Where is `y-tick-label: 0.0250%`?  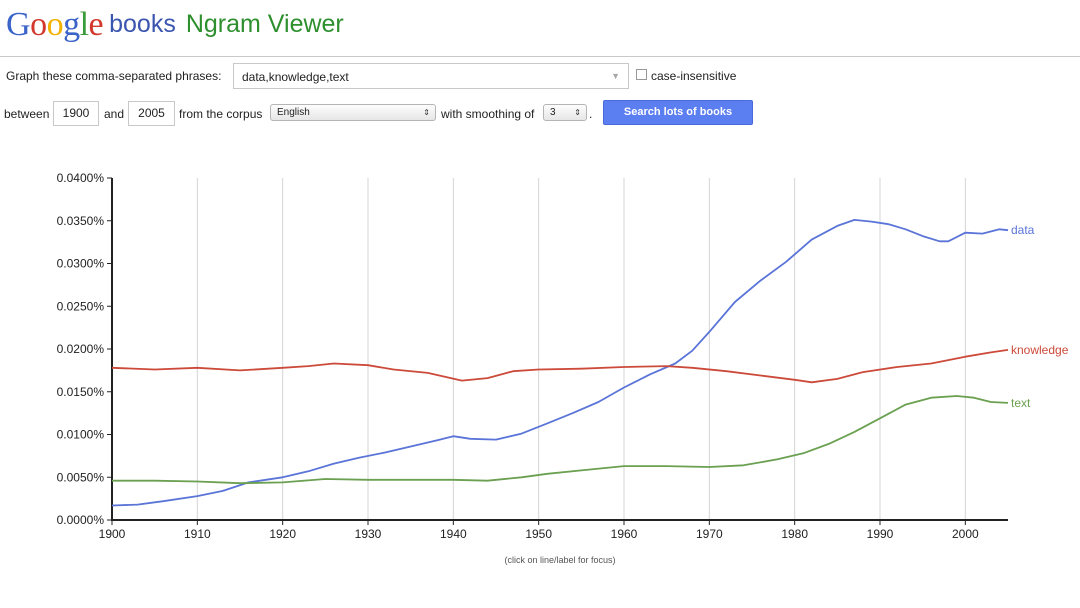
y-tick-label: 0.0250% is located at coordinates (81, 306).